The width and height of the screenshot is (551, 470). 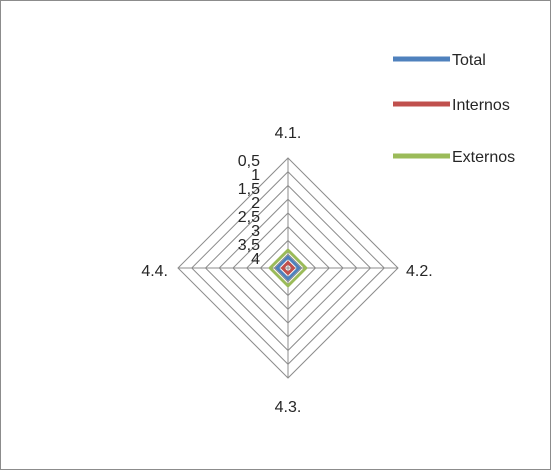 I want to click on tick-label: 3,5, so click(x=249, y=245).